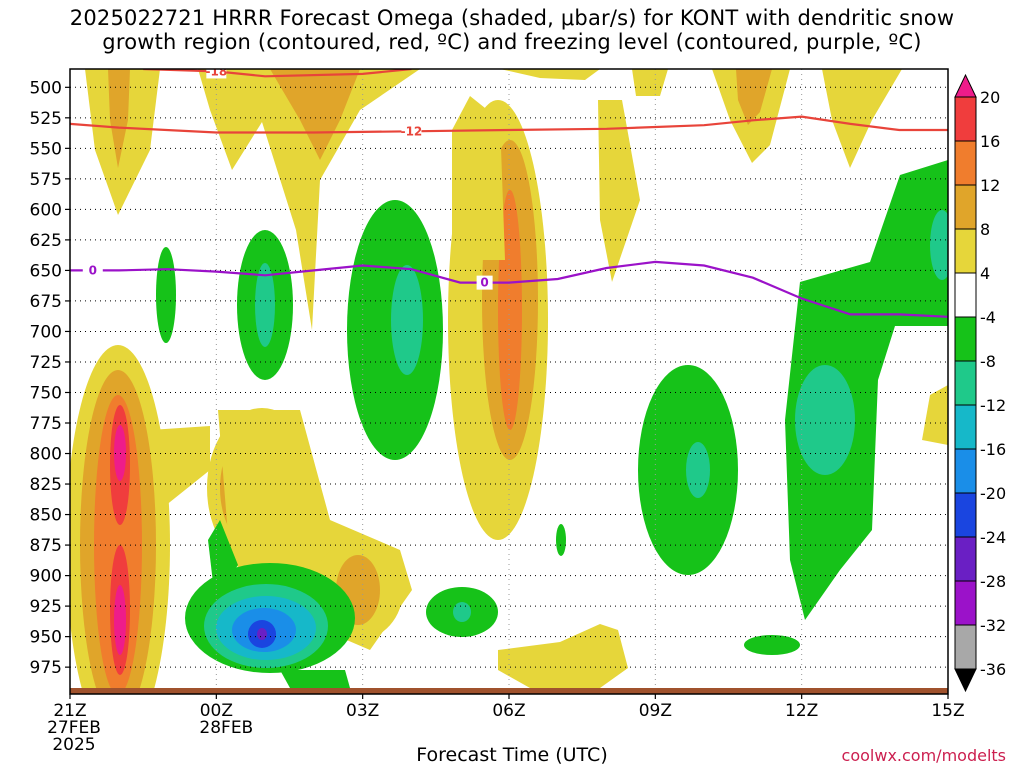 The width and height of the screenshot is (1024, 768). Describe the element at coordinates (980, 383) in the screenshot. I see `colorbar: 20 16 12 8 4 -4 -8 -12 -16 -20 -24 -28 -32 -36` at that location.